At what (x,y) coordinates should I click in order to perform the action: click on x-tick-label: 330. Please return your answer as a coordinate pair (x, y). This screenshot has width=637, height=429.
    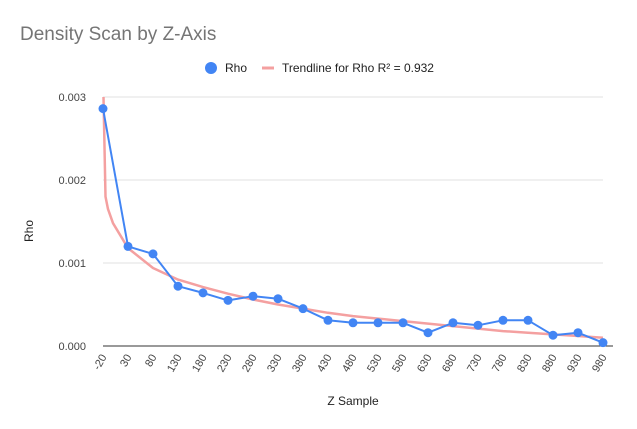
    Looking at the image, I should click on (275, 364).